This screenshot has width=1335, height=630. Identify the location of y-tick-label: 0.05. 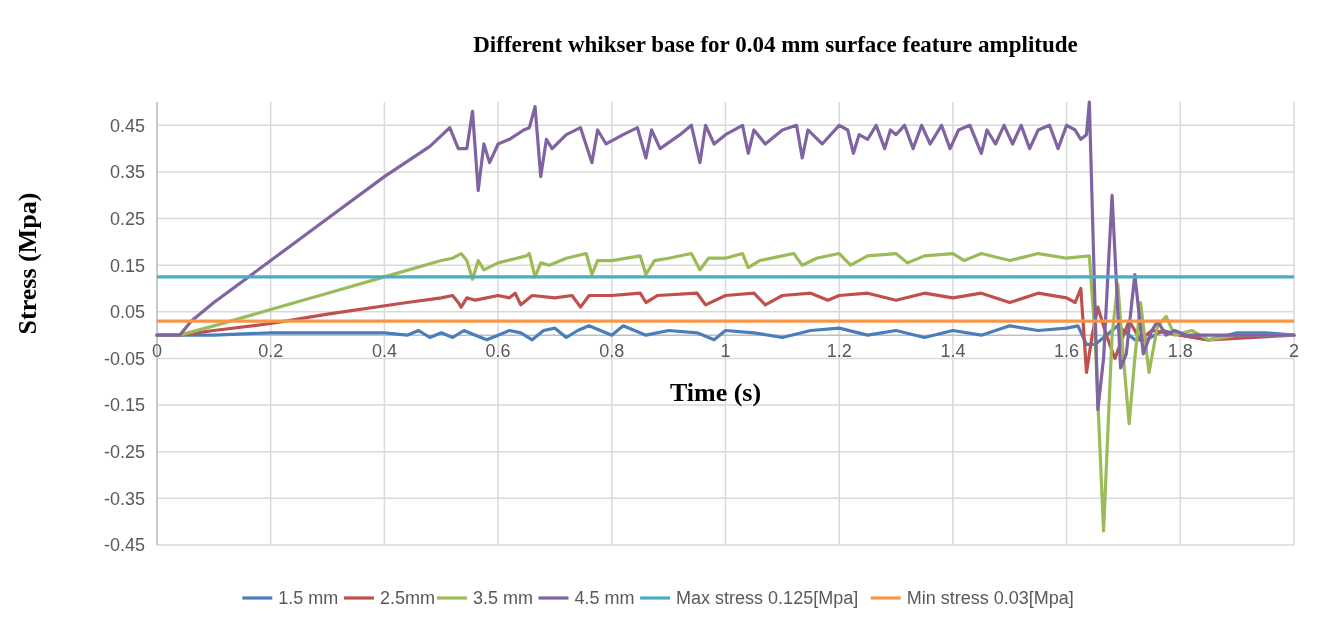
(127, 312).